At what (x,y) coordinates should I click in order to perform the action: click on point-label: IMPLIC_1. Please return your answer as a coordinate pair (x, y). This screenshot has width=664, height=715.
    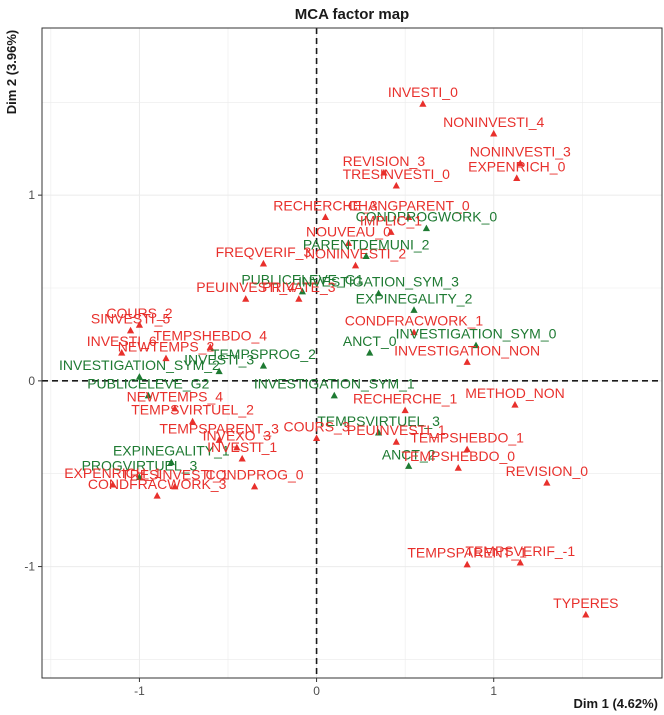
    Looking at the image, I should click on (391, 220).